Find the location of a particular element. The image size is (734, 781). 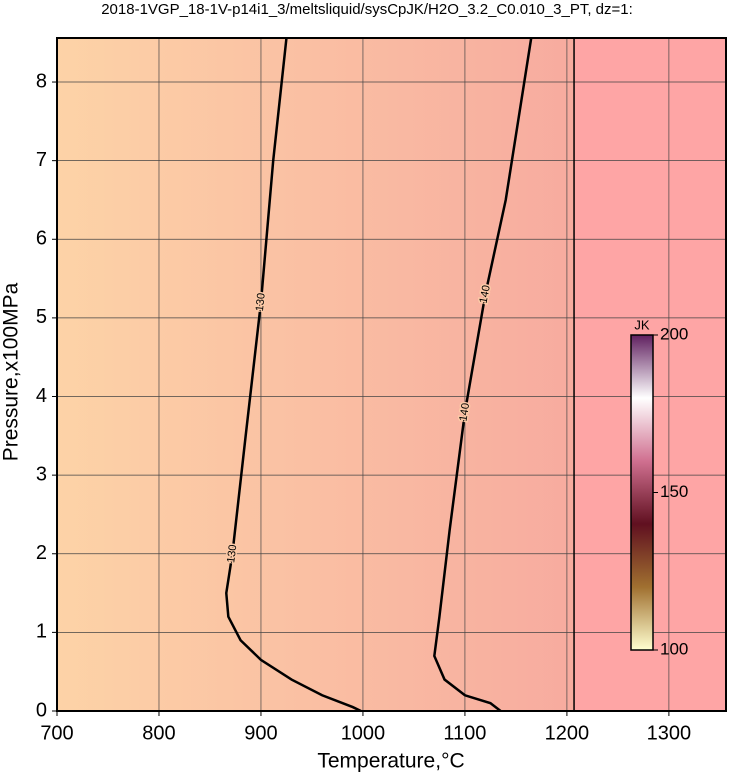

x-tick-label: 1300 is located at coordinates (669, 733).